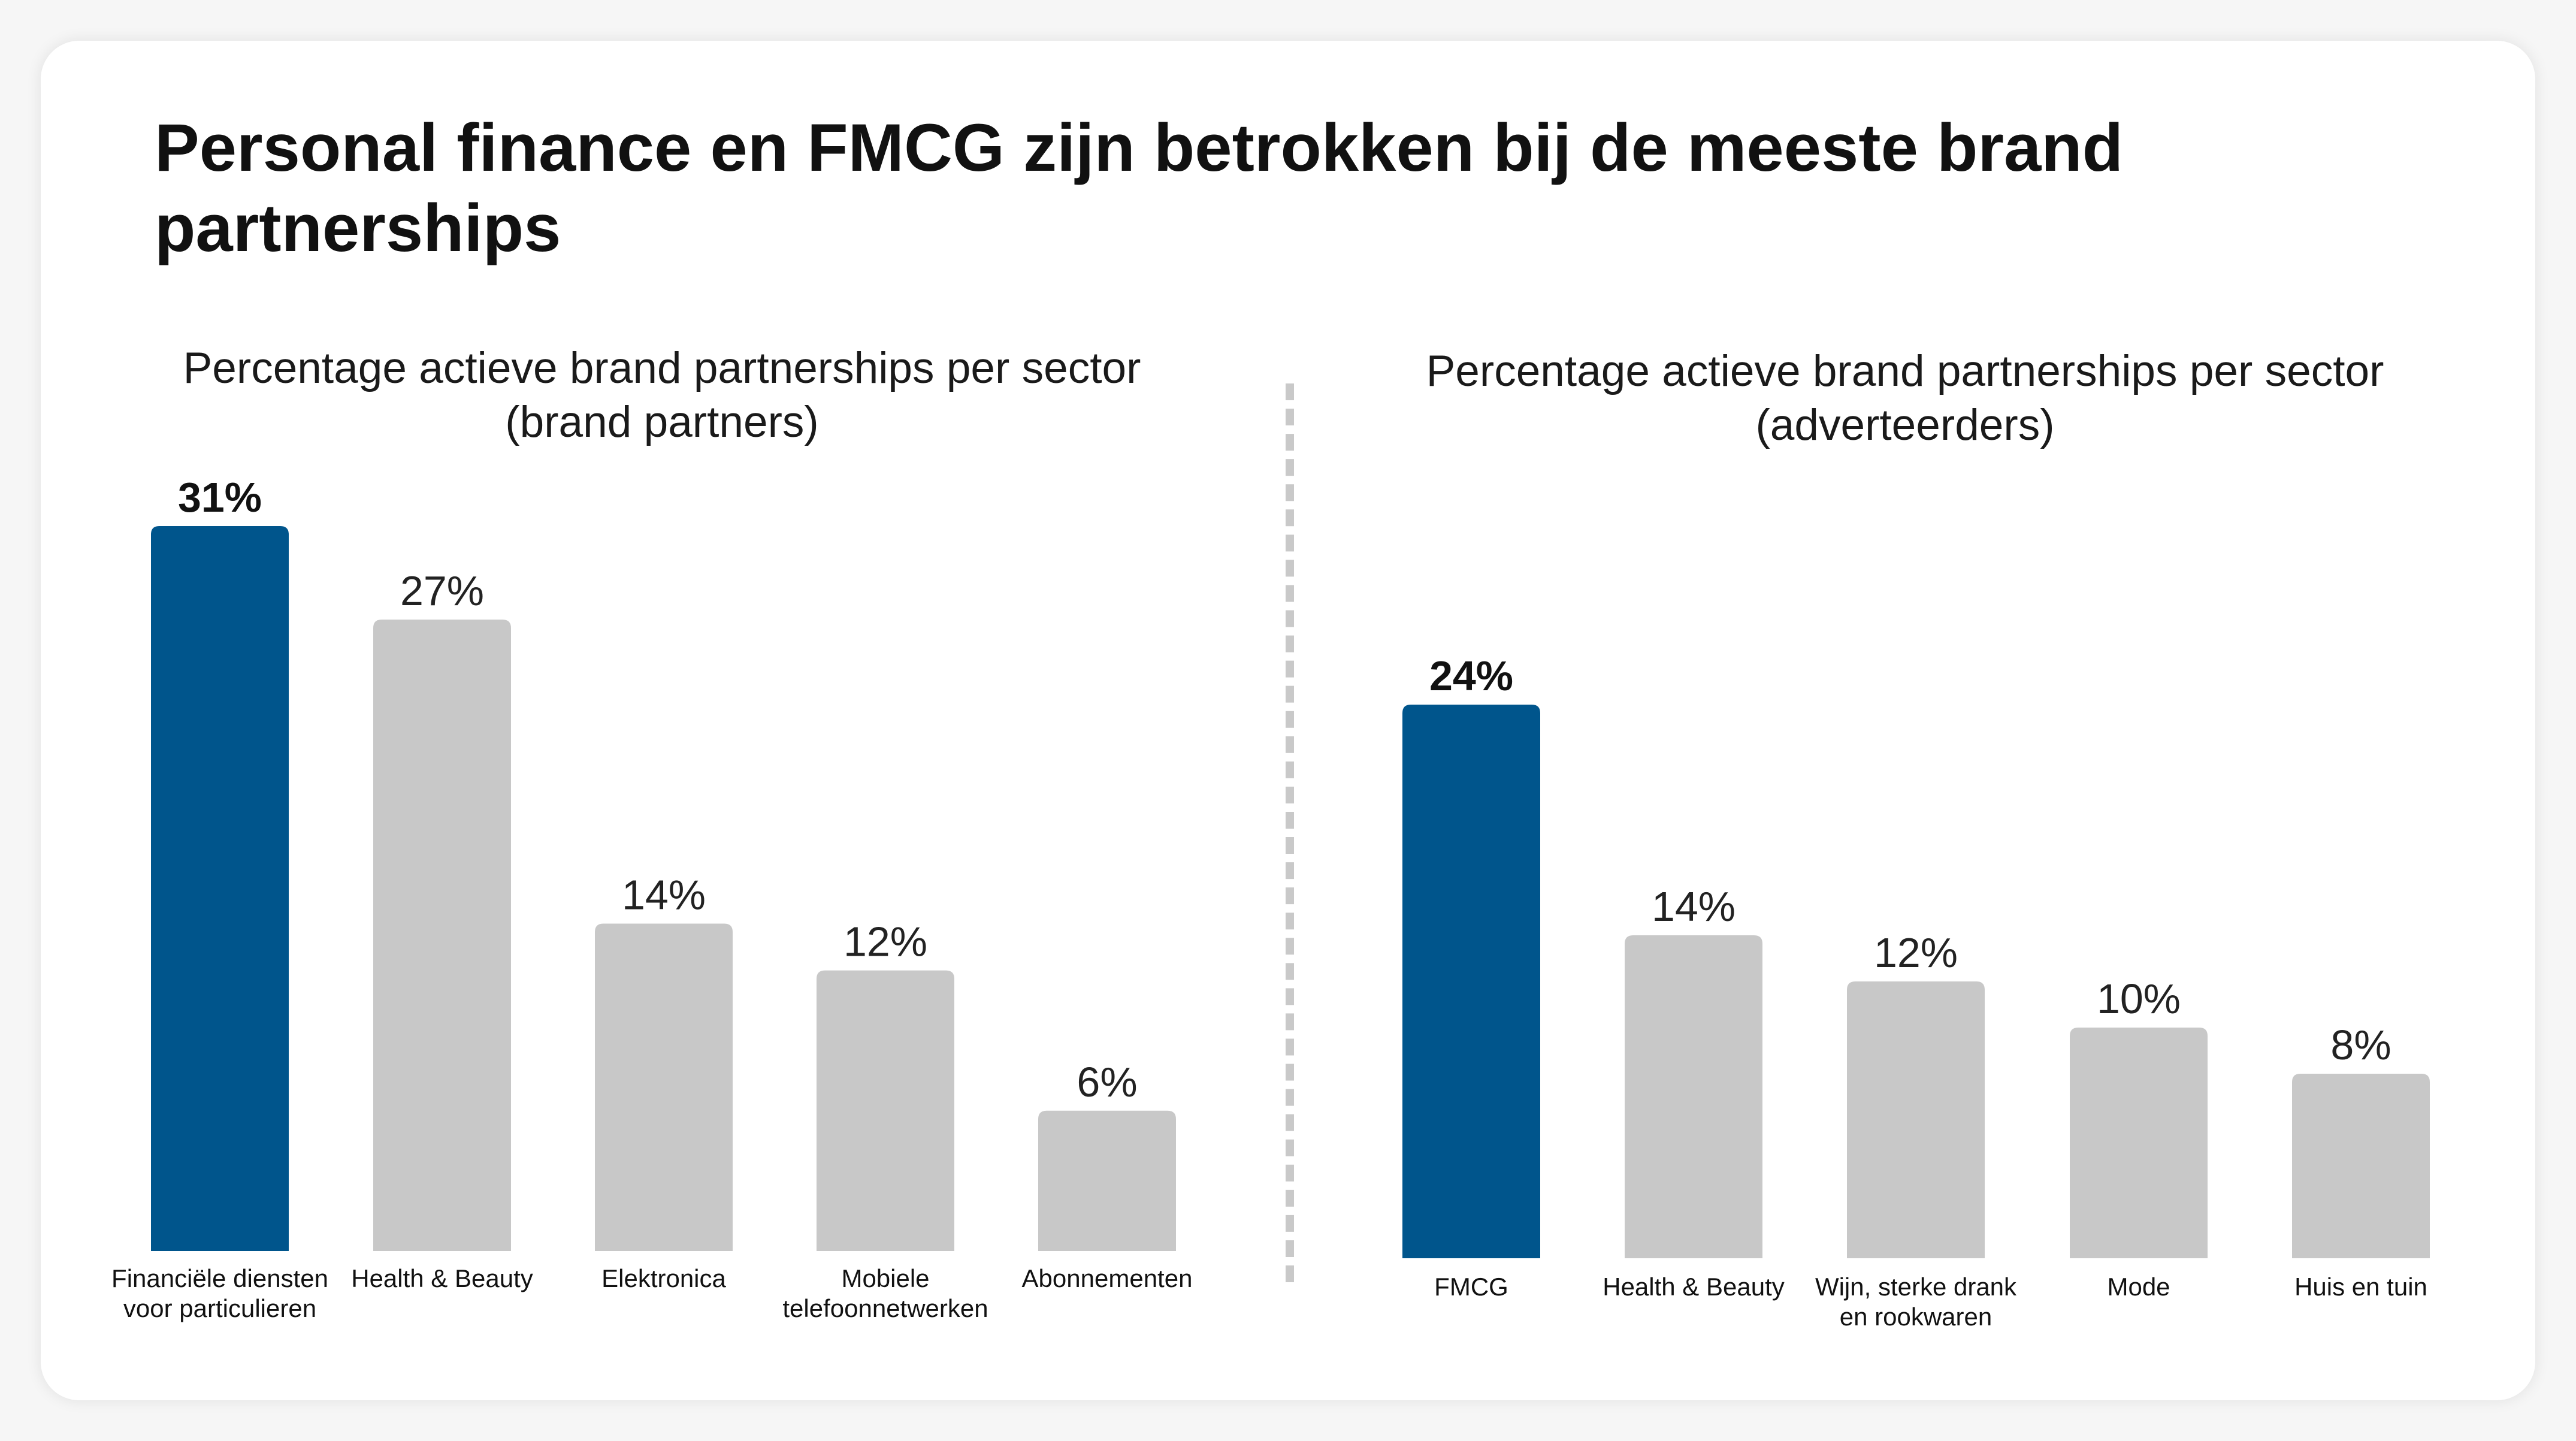 Image resolution: width=2576 pixels, height=1441 pixels. What do you see at coordinates (1107, 1082) in the screenshot?
I see `bar-value-label: 6%` at bounding box center [1107, 1082].